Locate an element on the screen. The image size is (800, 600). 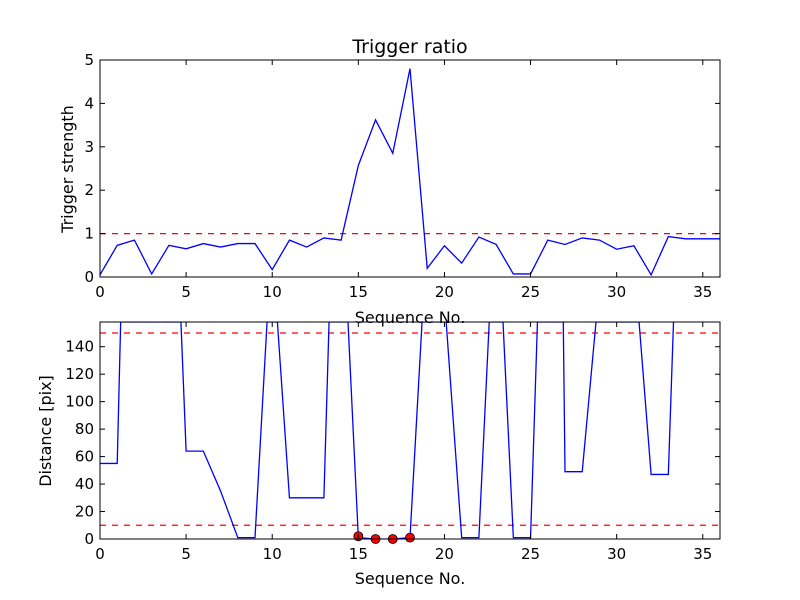
y-tick-label: 140 is located at coordinates (79, 347).